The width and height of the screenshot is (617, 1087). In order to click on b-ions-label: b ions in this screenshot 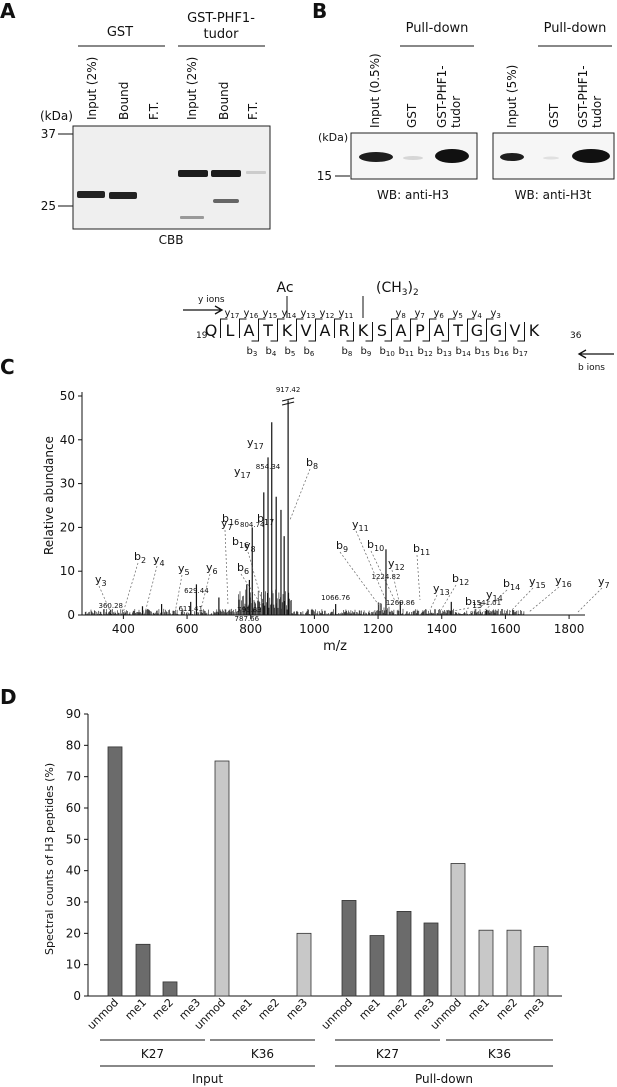, I will do `click(591, 368)`.